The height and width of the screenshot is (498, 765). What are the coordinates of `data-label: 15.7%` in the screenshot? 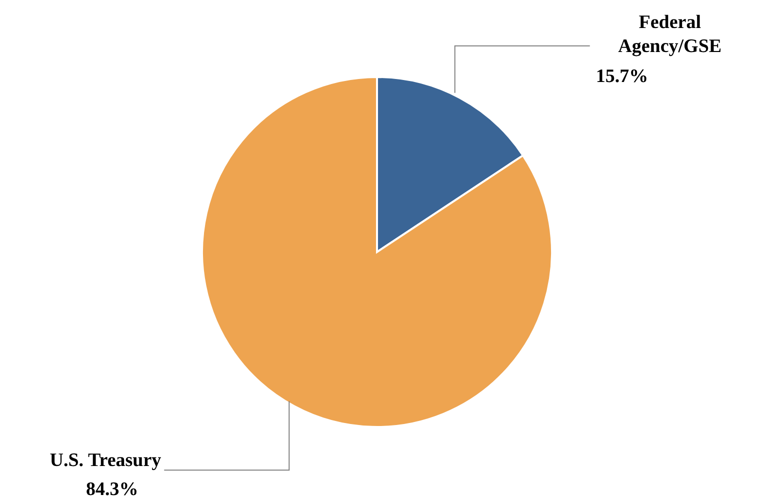 It's located at (622, 76).